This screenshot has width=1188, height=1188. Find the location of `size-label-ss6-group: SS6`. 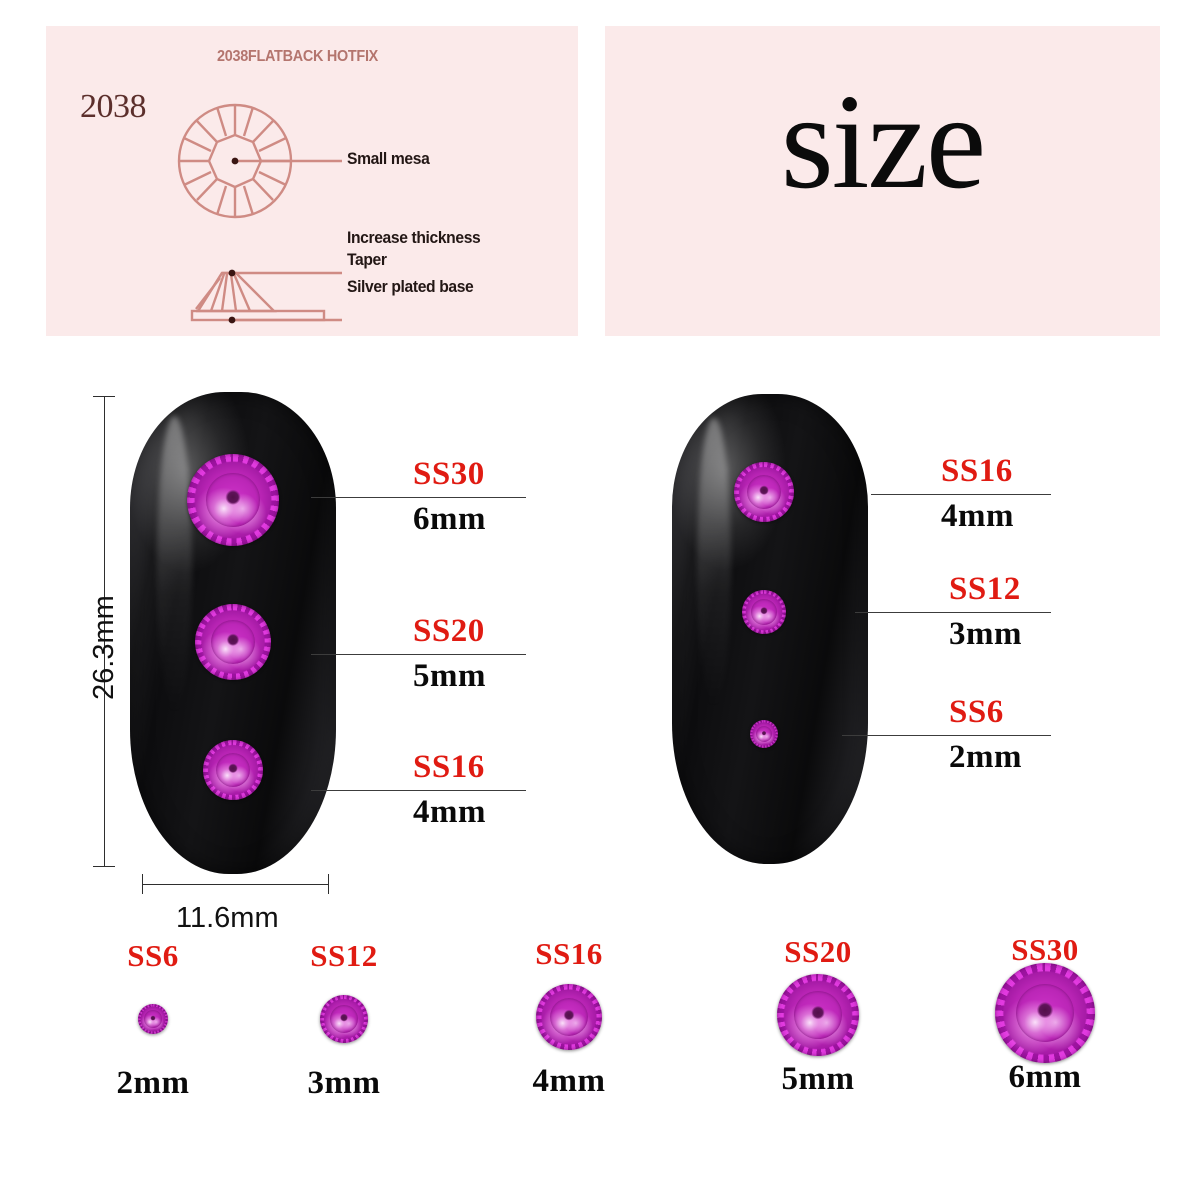

size-label-ss6-group: SS6 is located at coordinates (976, 712).